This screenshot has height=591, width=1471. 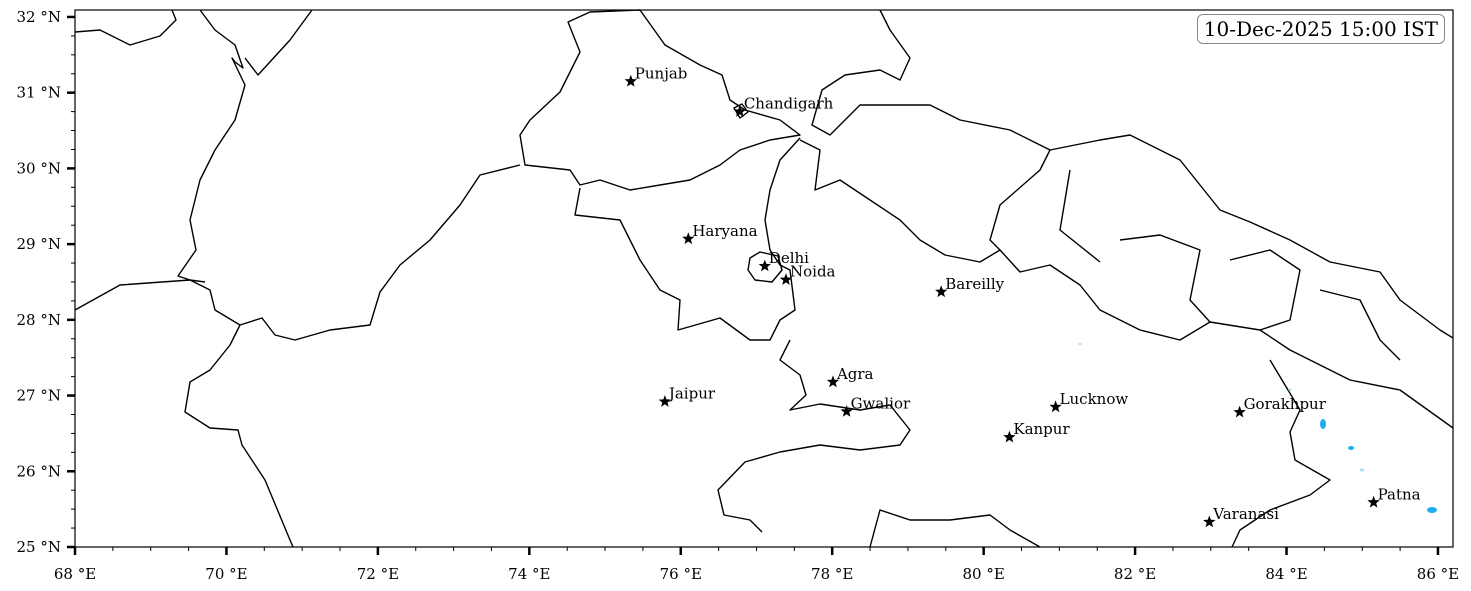 What do you see at coordinates (955, 528) in the screenshot?
I see `boundary-up-mp-south` at bounding box center [955, 528].